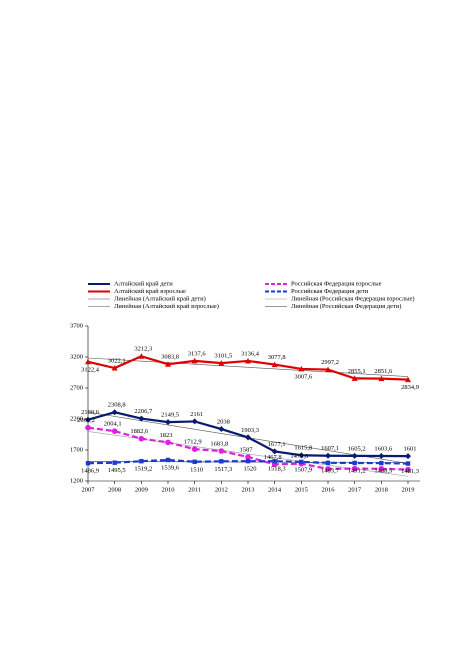 The height and width of the screenshot is (650, 459). What do you see at coordinates (250, 353) in the screenshot?
I see `data-label: 3136,4` at bounding box center [250, 353].